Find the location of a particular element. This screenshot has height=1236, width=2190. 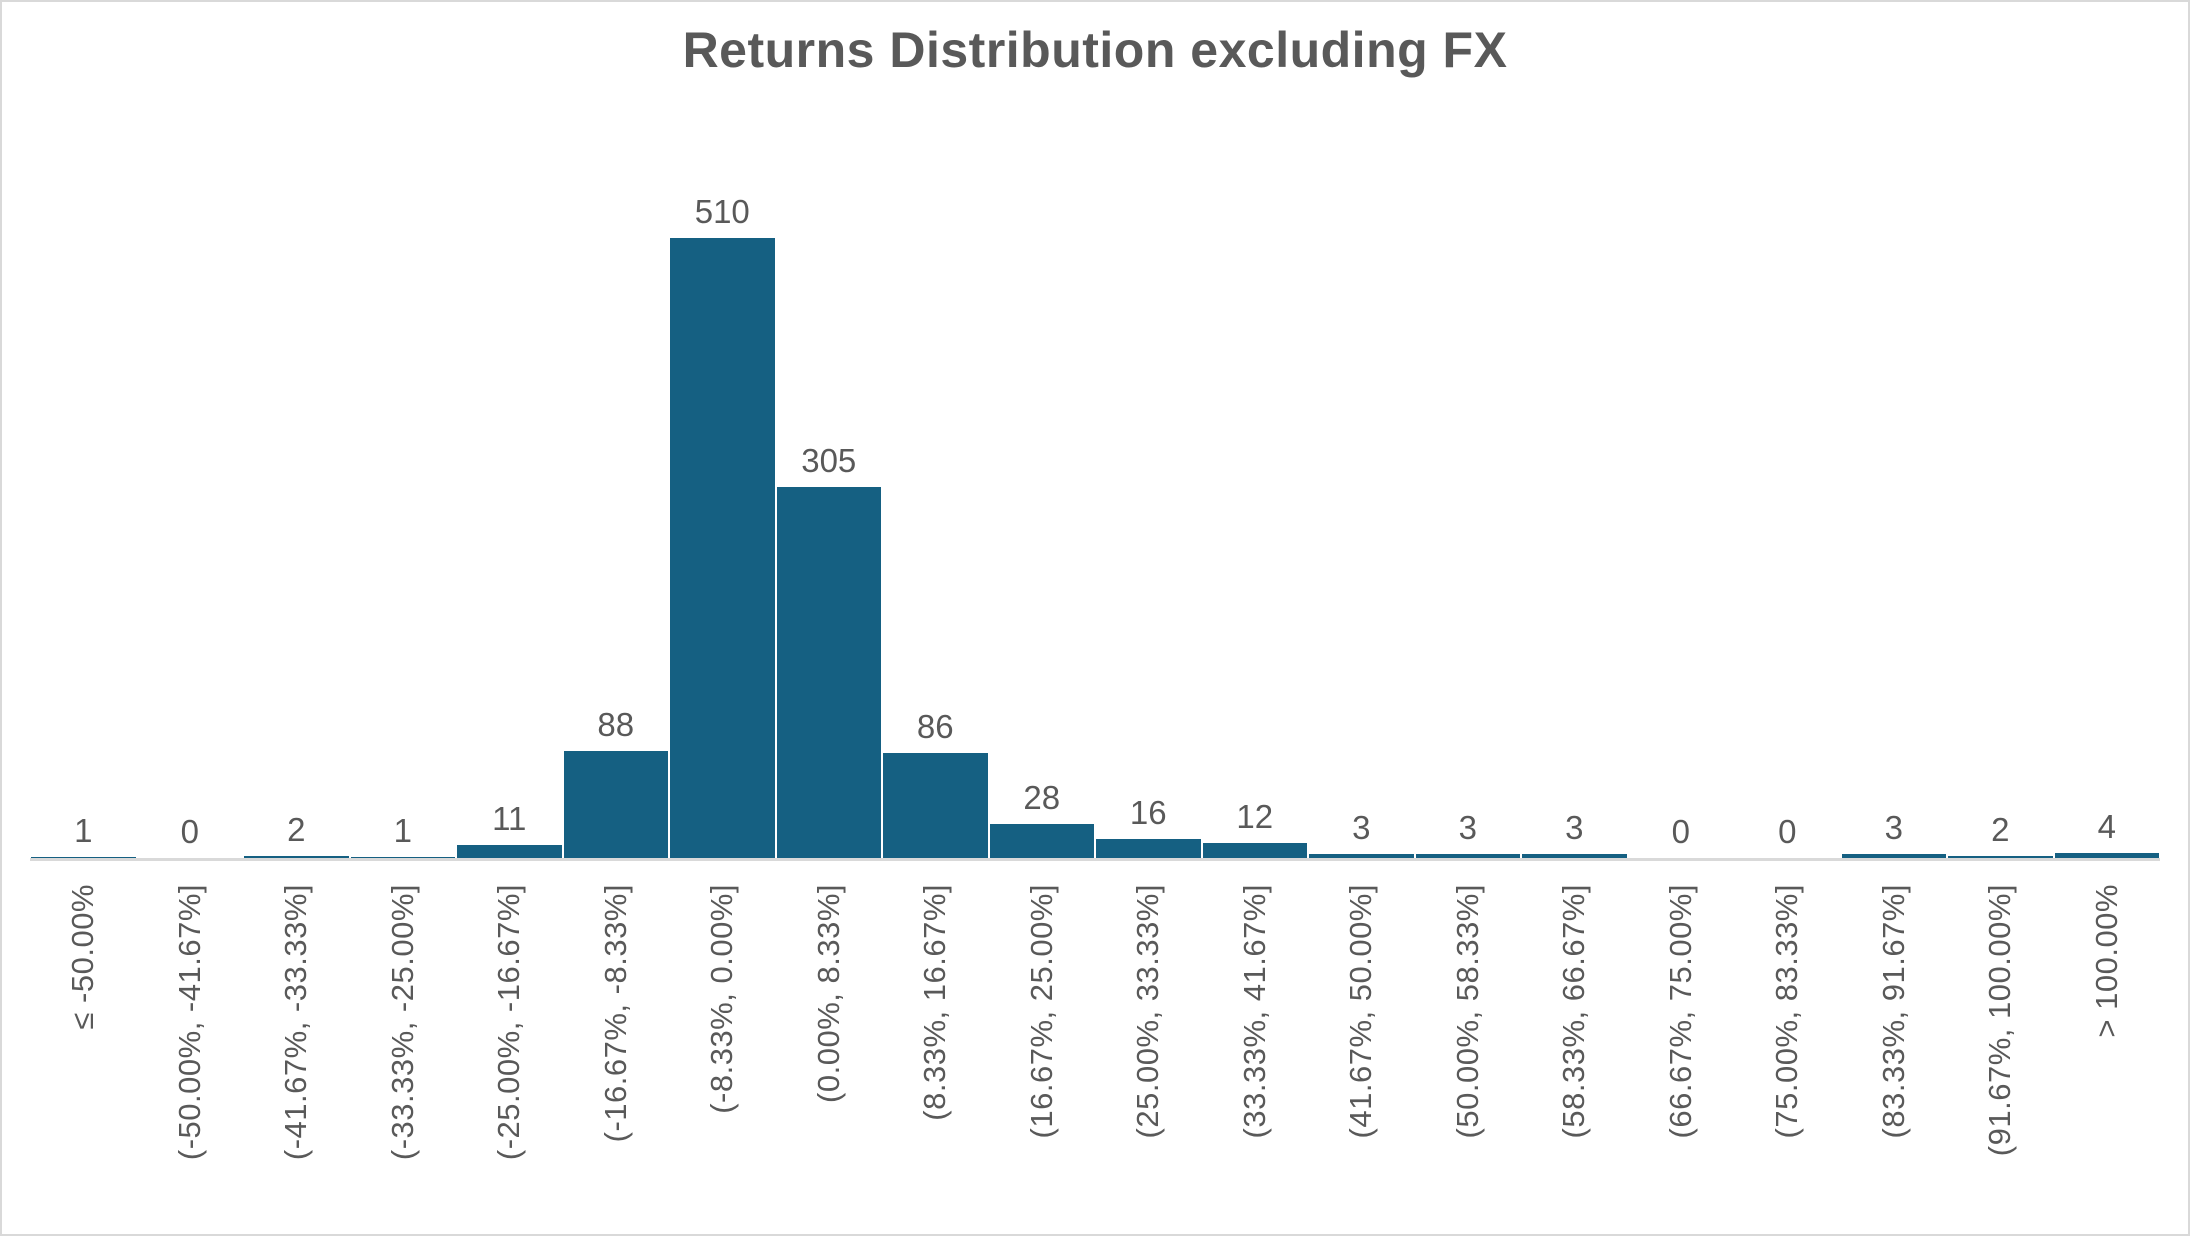

bar-value-label: 11 is located at coordinates (509, 819).